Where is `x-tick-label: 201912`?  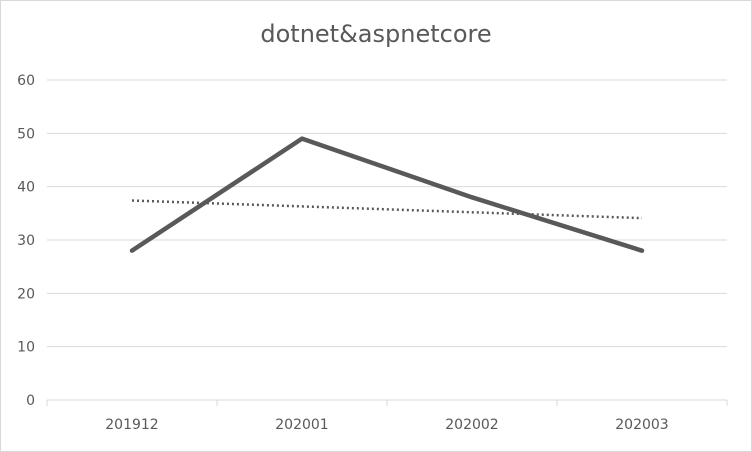
x-tick-label: 201912 is located at coordinates (131, 425).